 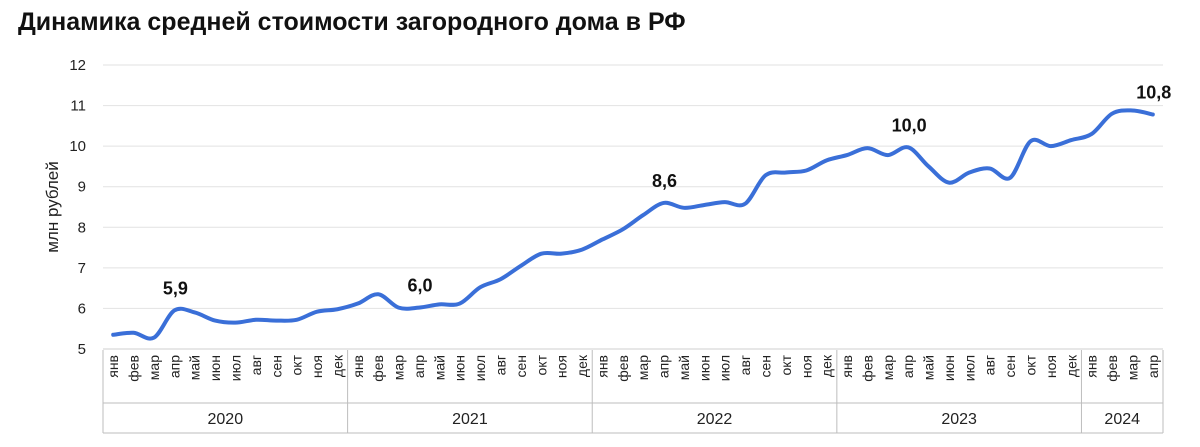 What do you see at coordinates (175, 288) in the screenshot?
I see `data-label: 5,9` at bounding box center [175, 288].